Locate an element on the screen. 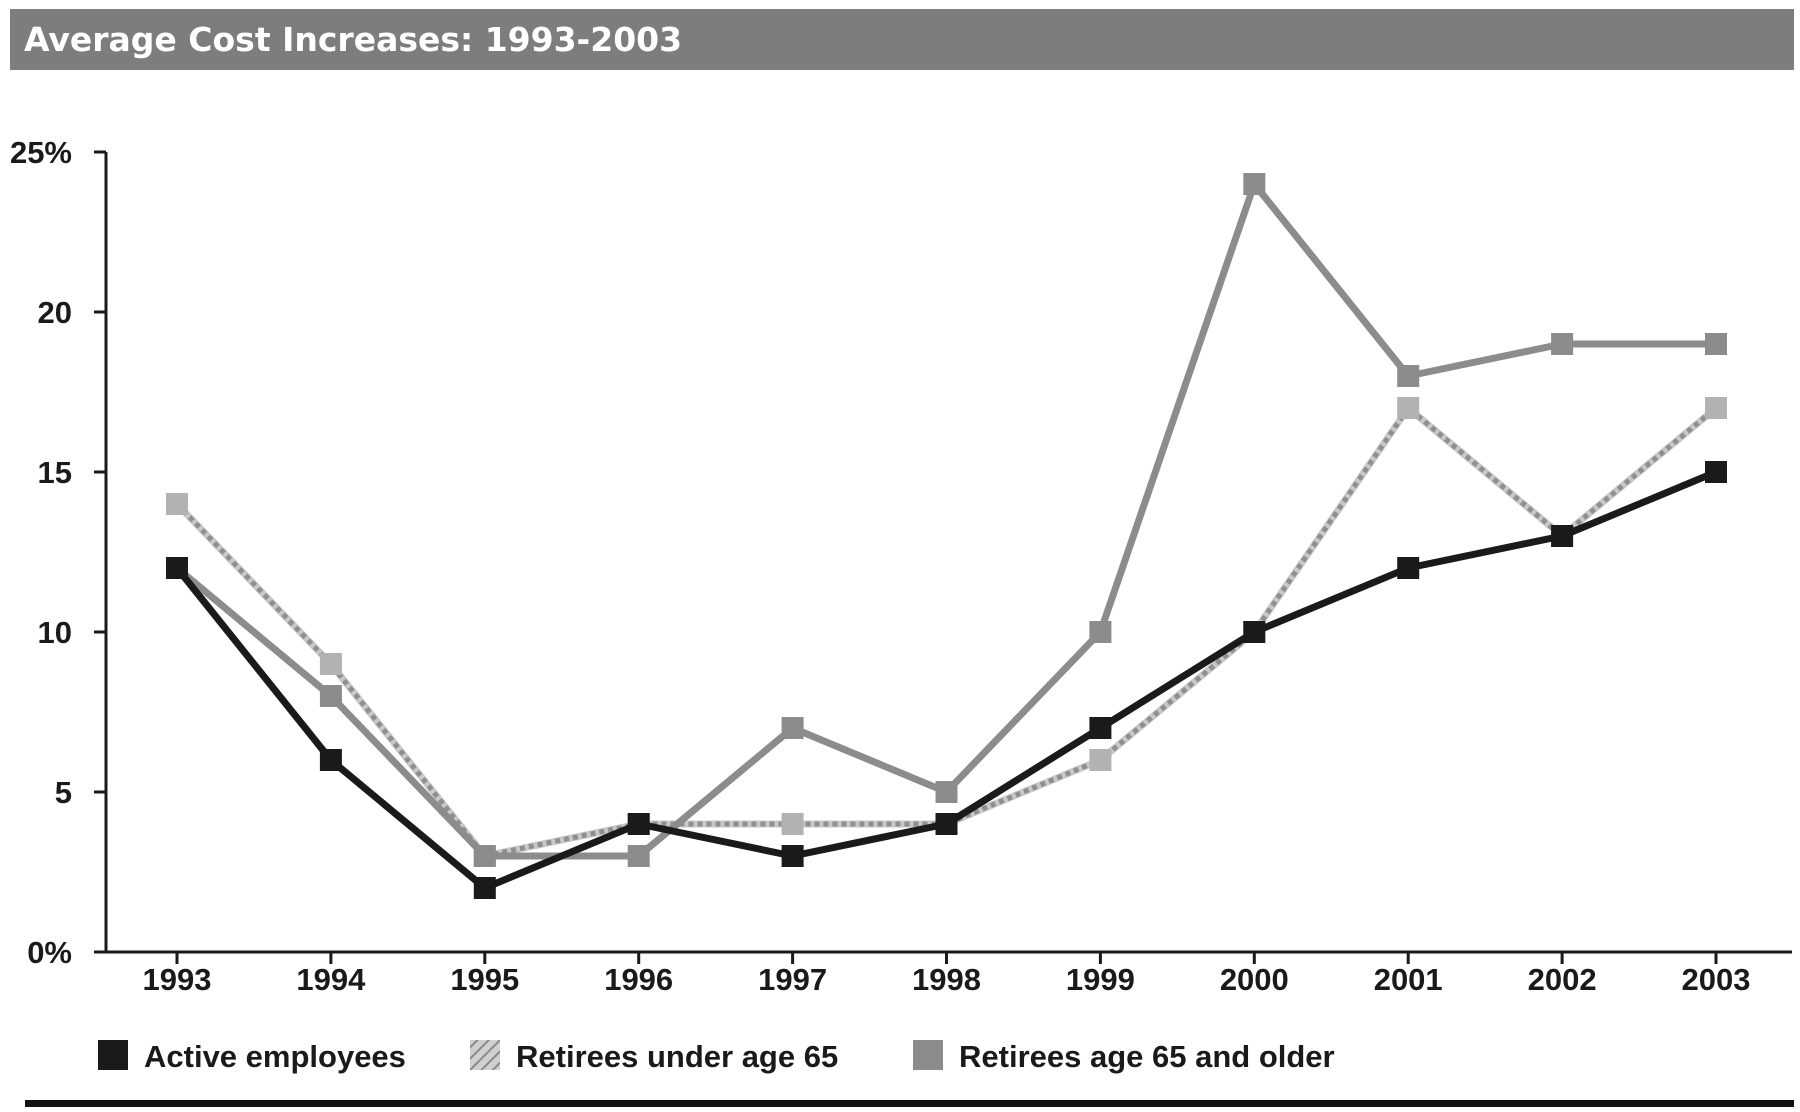 This screenshot has width=1800, height=1112. x-tick-label: 2000 is located at coordinates (1254, 979).